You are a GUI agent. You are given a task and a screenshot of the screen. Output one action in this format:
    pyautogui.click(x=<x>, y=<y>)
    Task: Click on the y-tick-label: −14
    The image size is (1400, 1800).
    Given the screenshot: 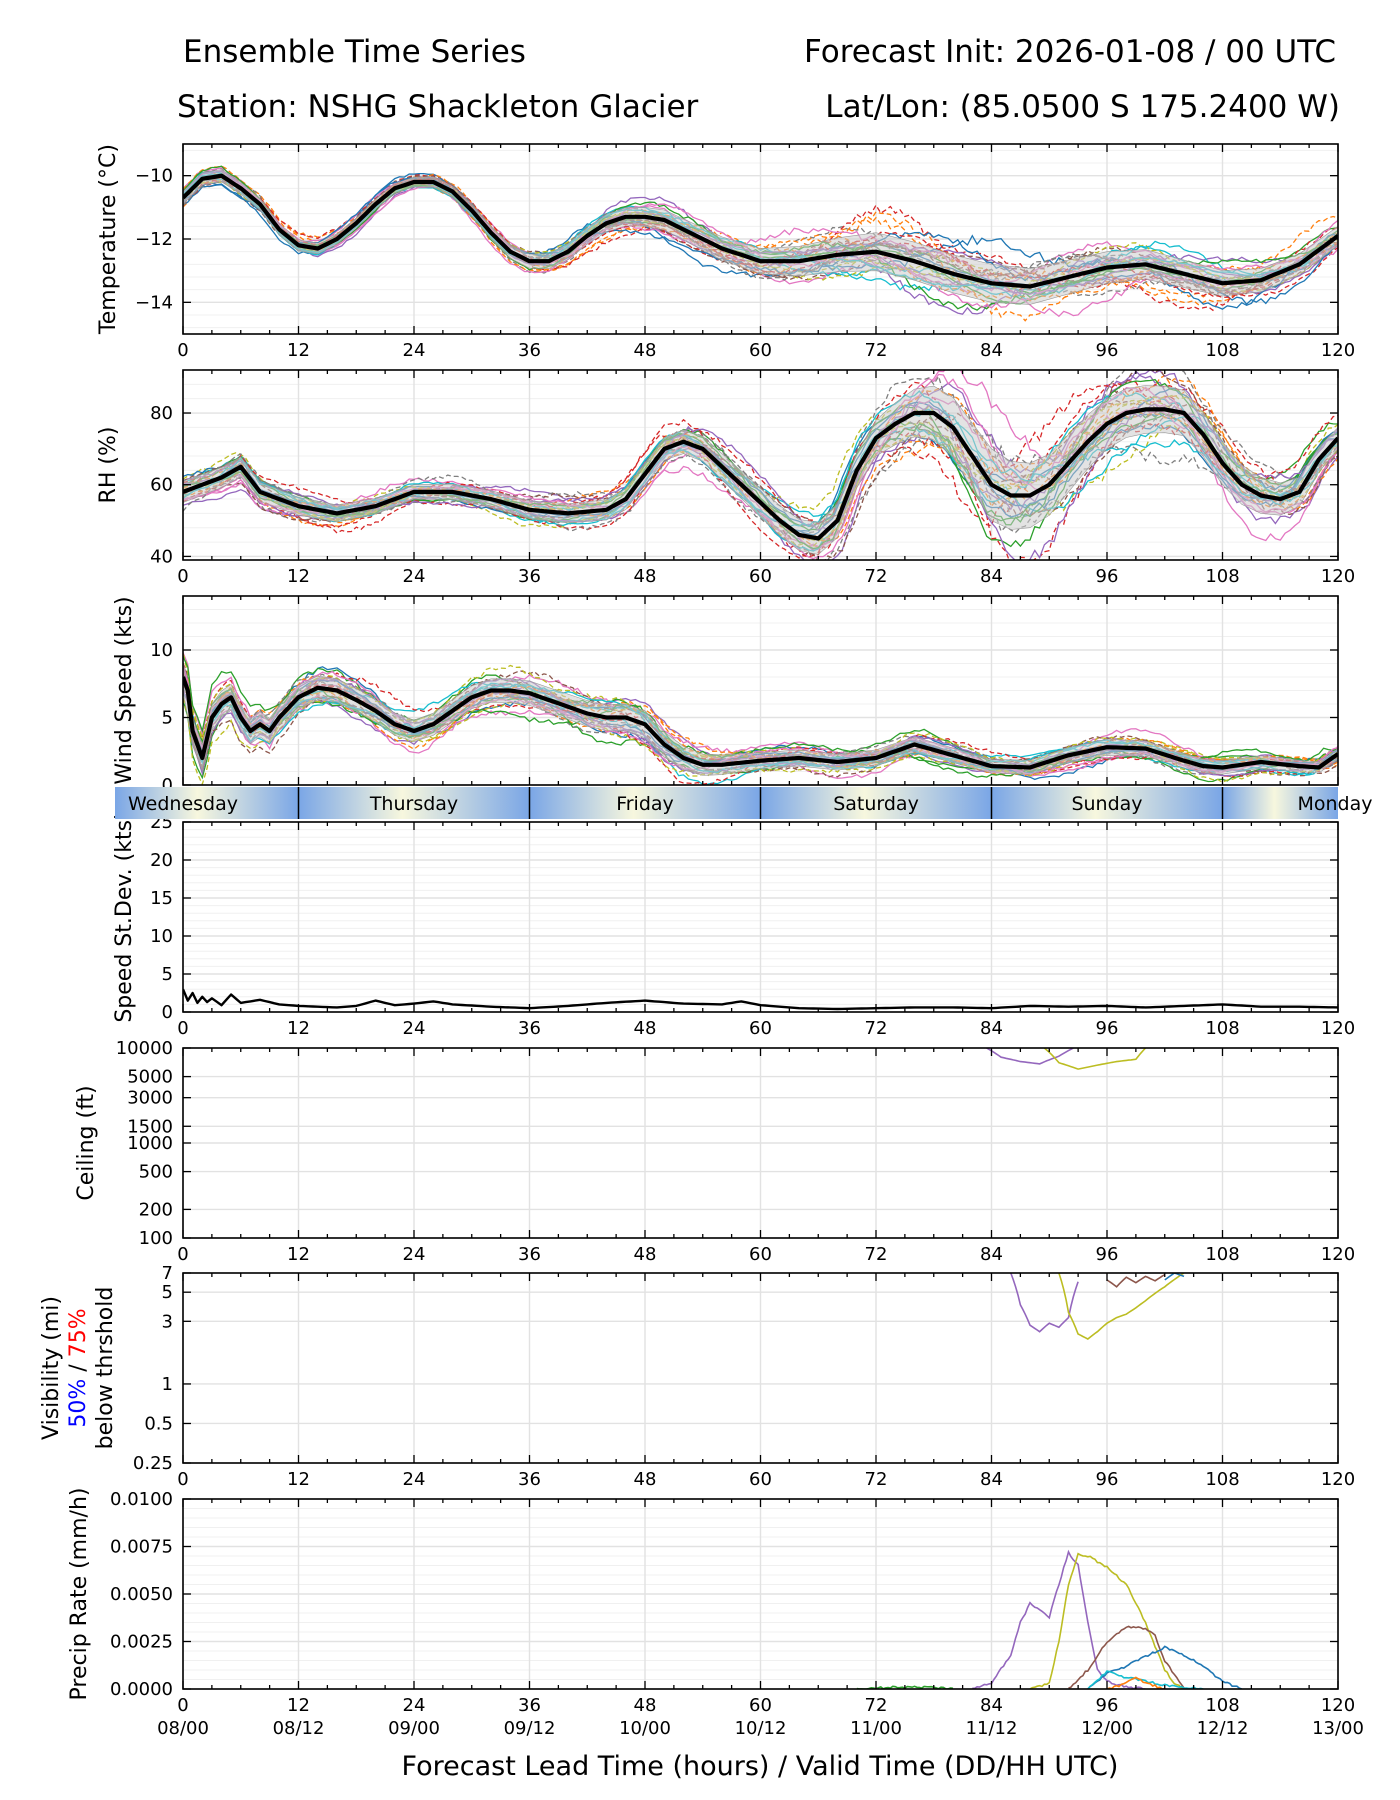 What is the action you would take?
    pyautogui.click(x=154, y=302)
    